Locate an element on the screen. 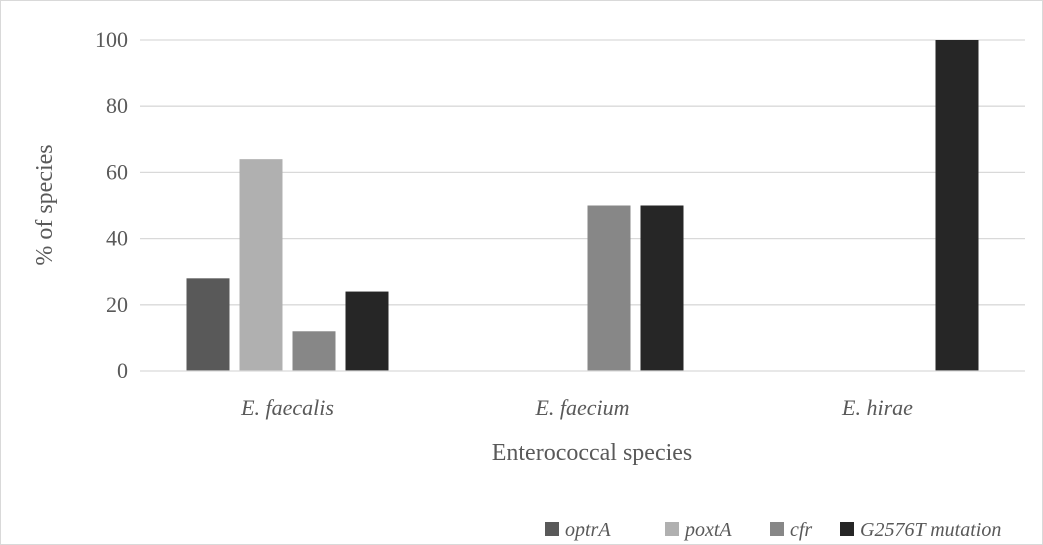  y-tick-label: 0 is located at coordinates (122, 370).